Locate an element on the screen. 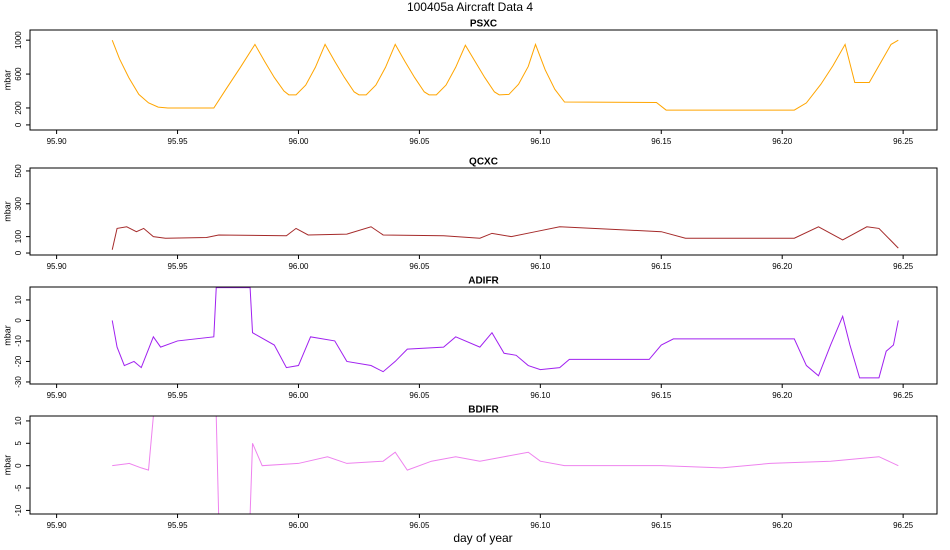 The width and height of the screenshot is (950, 550). y-tick-label: 500 is located at coordinates (18, 171).